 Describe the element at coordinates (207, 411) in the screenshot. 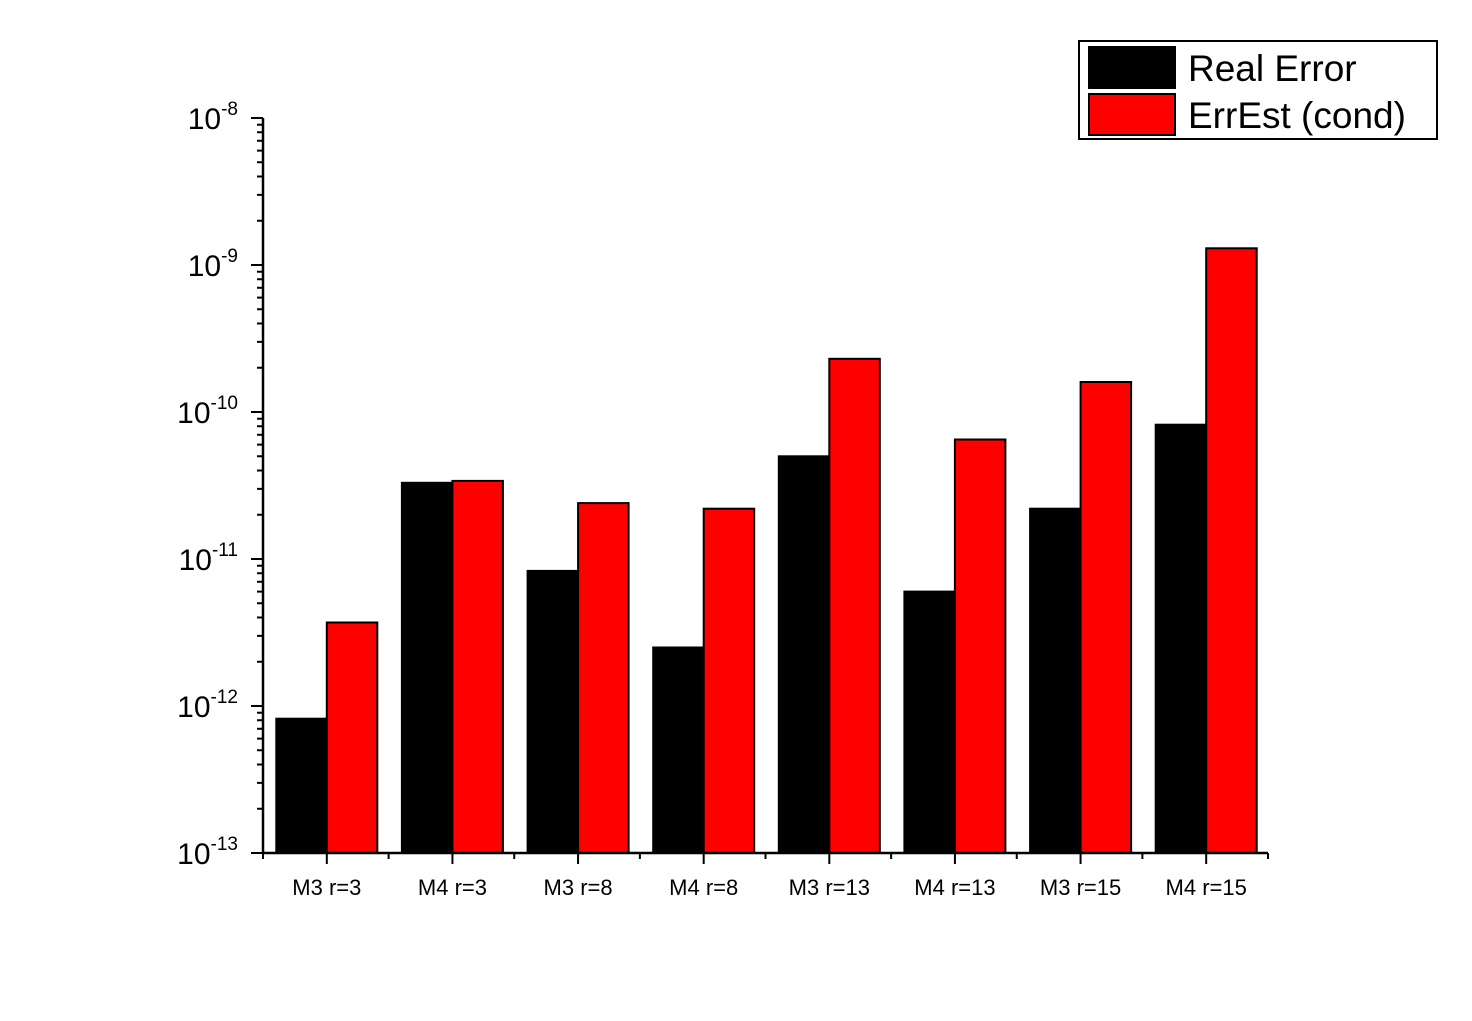

I see `y-tick-label: 10⁻¹⁰` at that location.